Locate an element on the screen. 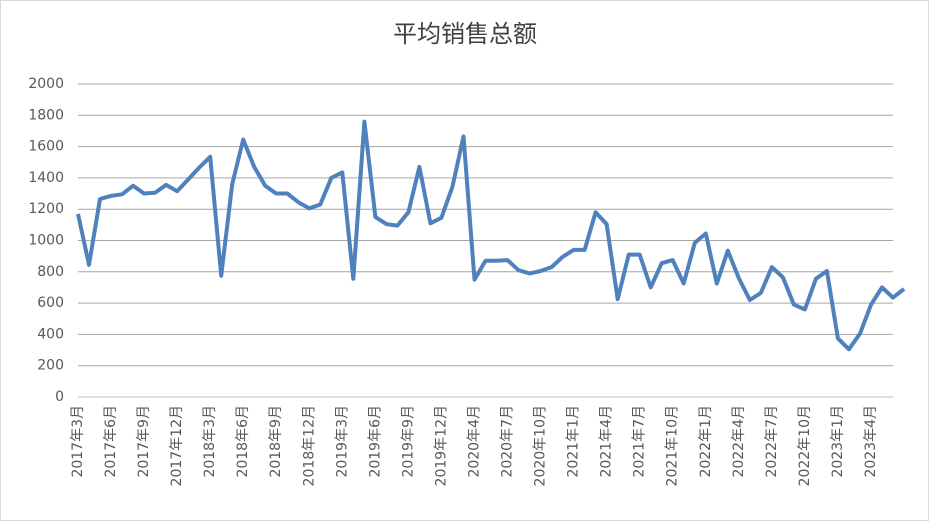 This screenshot has height=522, width=930. x-tick-label: 2019年3月 is located at coordinates (342, 441).